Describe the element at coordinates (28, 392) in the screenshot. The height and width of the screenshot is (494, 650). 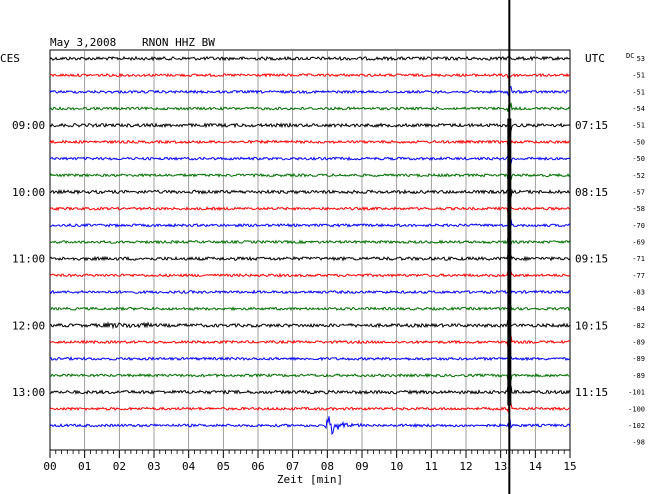
I see `left-hour-label: 13:00` at that location.